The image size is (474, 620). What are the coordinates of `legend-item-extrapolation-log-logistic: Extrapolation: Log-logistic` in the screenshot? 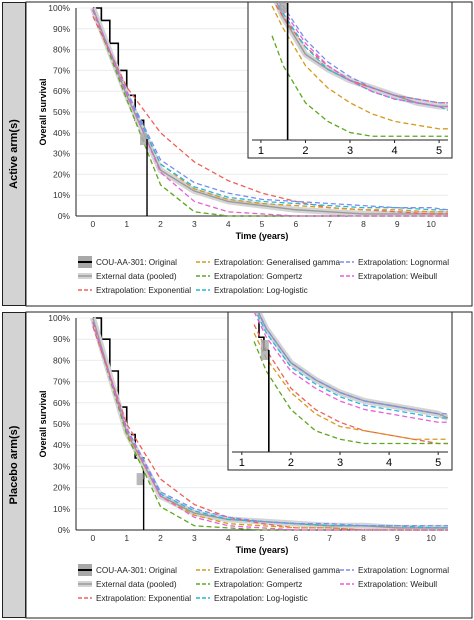 It's located at (252, 290).